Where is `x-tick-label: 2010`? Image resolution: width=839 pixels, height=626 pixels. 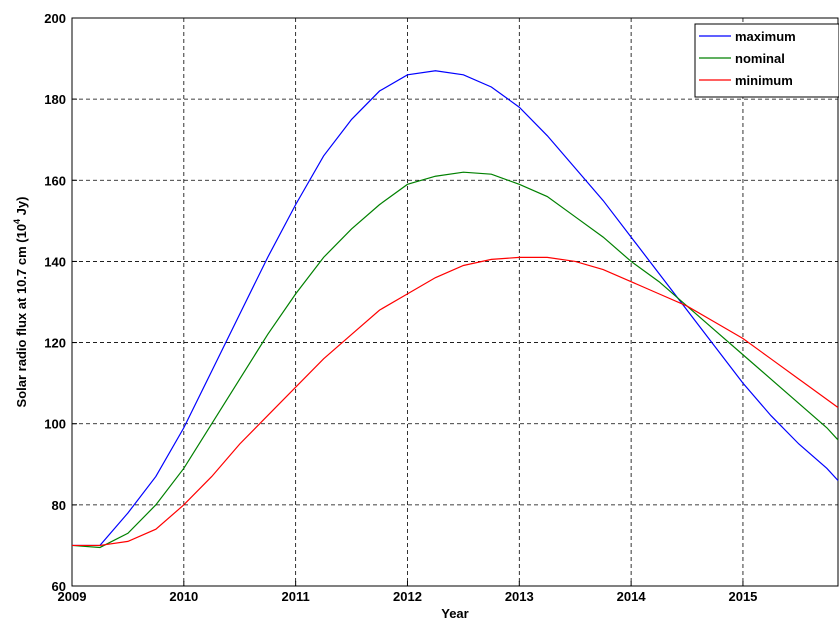 x-tick-label: 2010 is located at coordinates (183, 596).